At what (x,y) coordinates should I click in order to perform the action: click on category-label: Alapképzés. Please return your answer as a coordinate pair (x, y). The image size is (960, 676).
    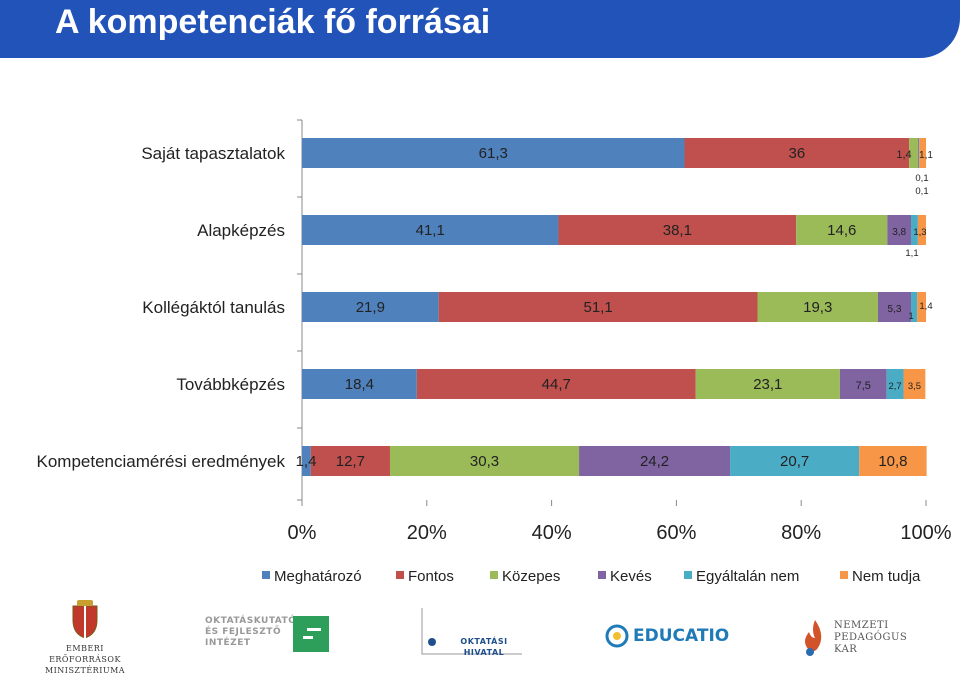
    Looking at the image, I should click on (241, 230).